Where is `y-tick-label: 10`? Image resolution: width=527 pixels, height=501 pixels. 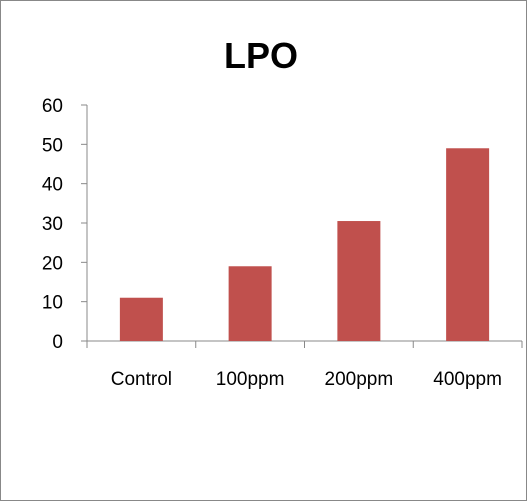 y-tick-label: 10 is located at coordinates (52, 303).